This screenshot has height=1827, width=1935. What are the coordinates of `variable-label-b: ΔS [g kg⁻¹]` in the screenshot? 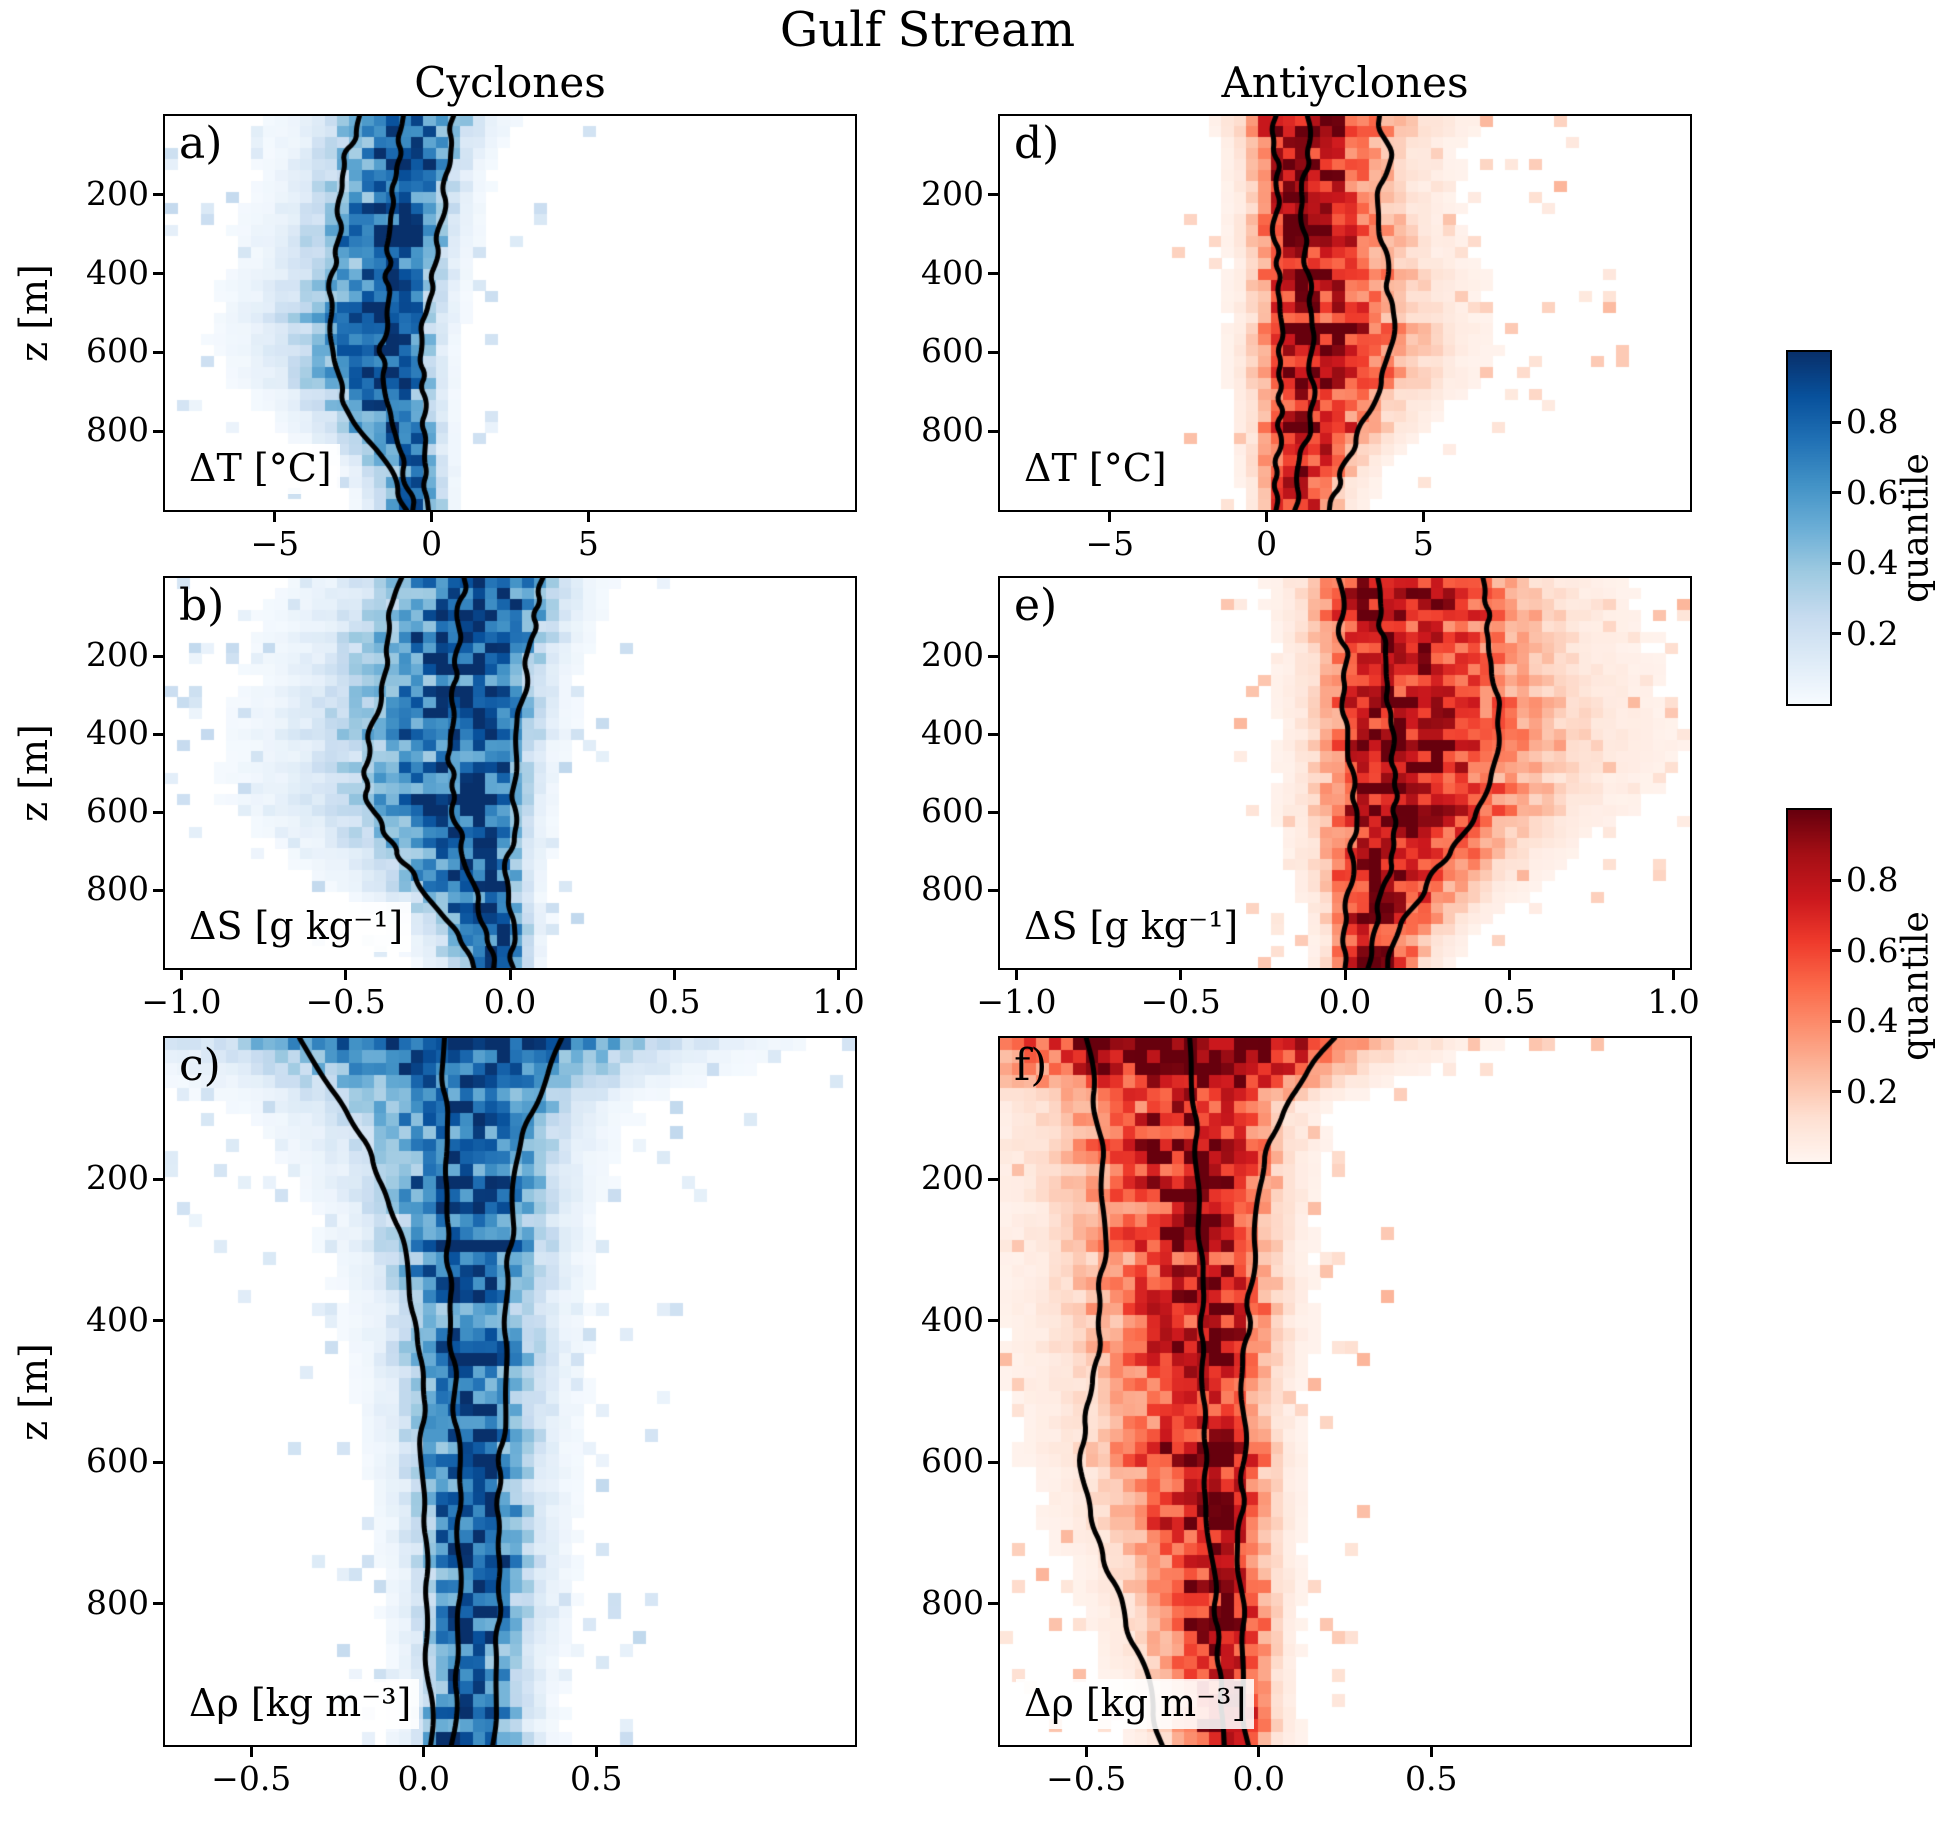 It's located at (296, 927).